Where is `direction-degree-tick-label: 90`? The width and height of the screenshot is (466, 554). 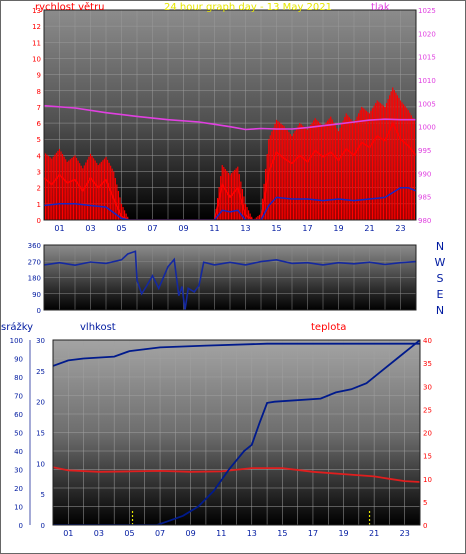
direction-degree-tick-label: 90 is located at coordinates (36, 295).